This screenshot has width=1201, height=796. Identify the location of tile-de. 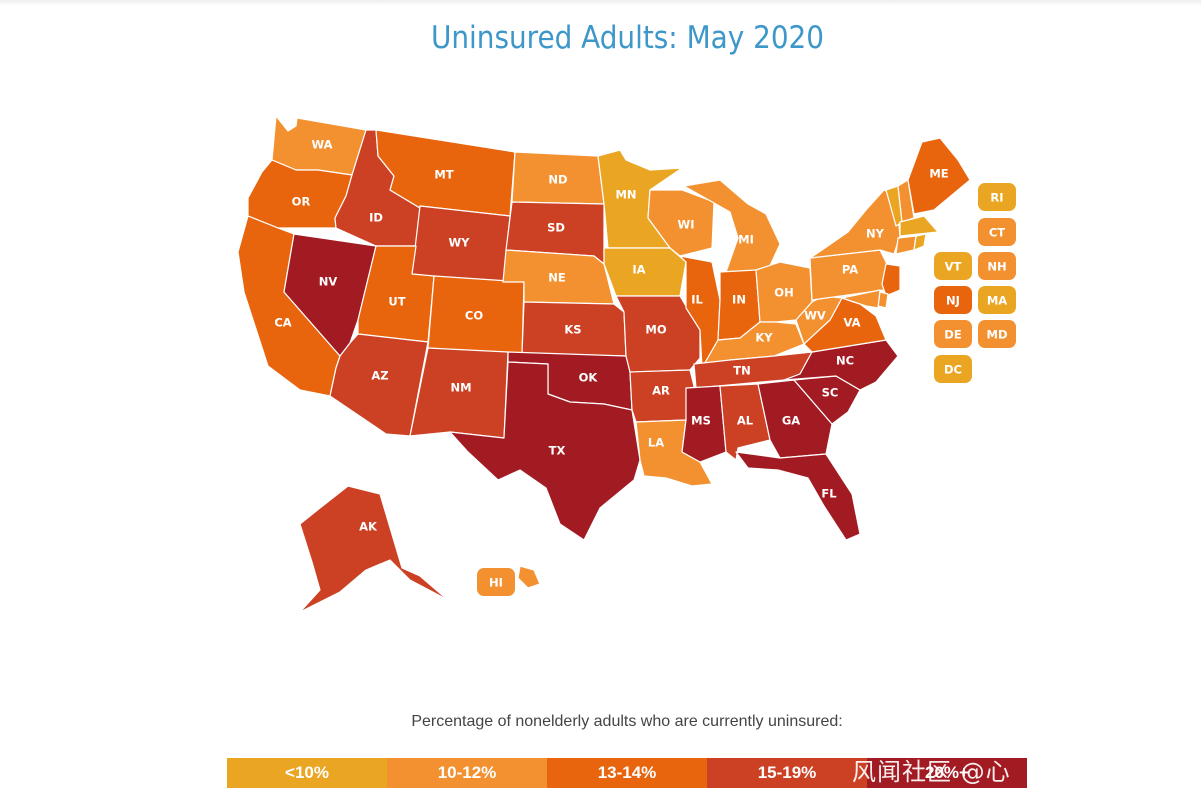
(953, 334).